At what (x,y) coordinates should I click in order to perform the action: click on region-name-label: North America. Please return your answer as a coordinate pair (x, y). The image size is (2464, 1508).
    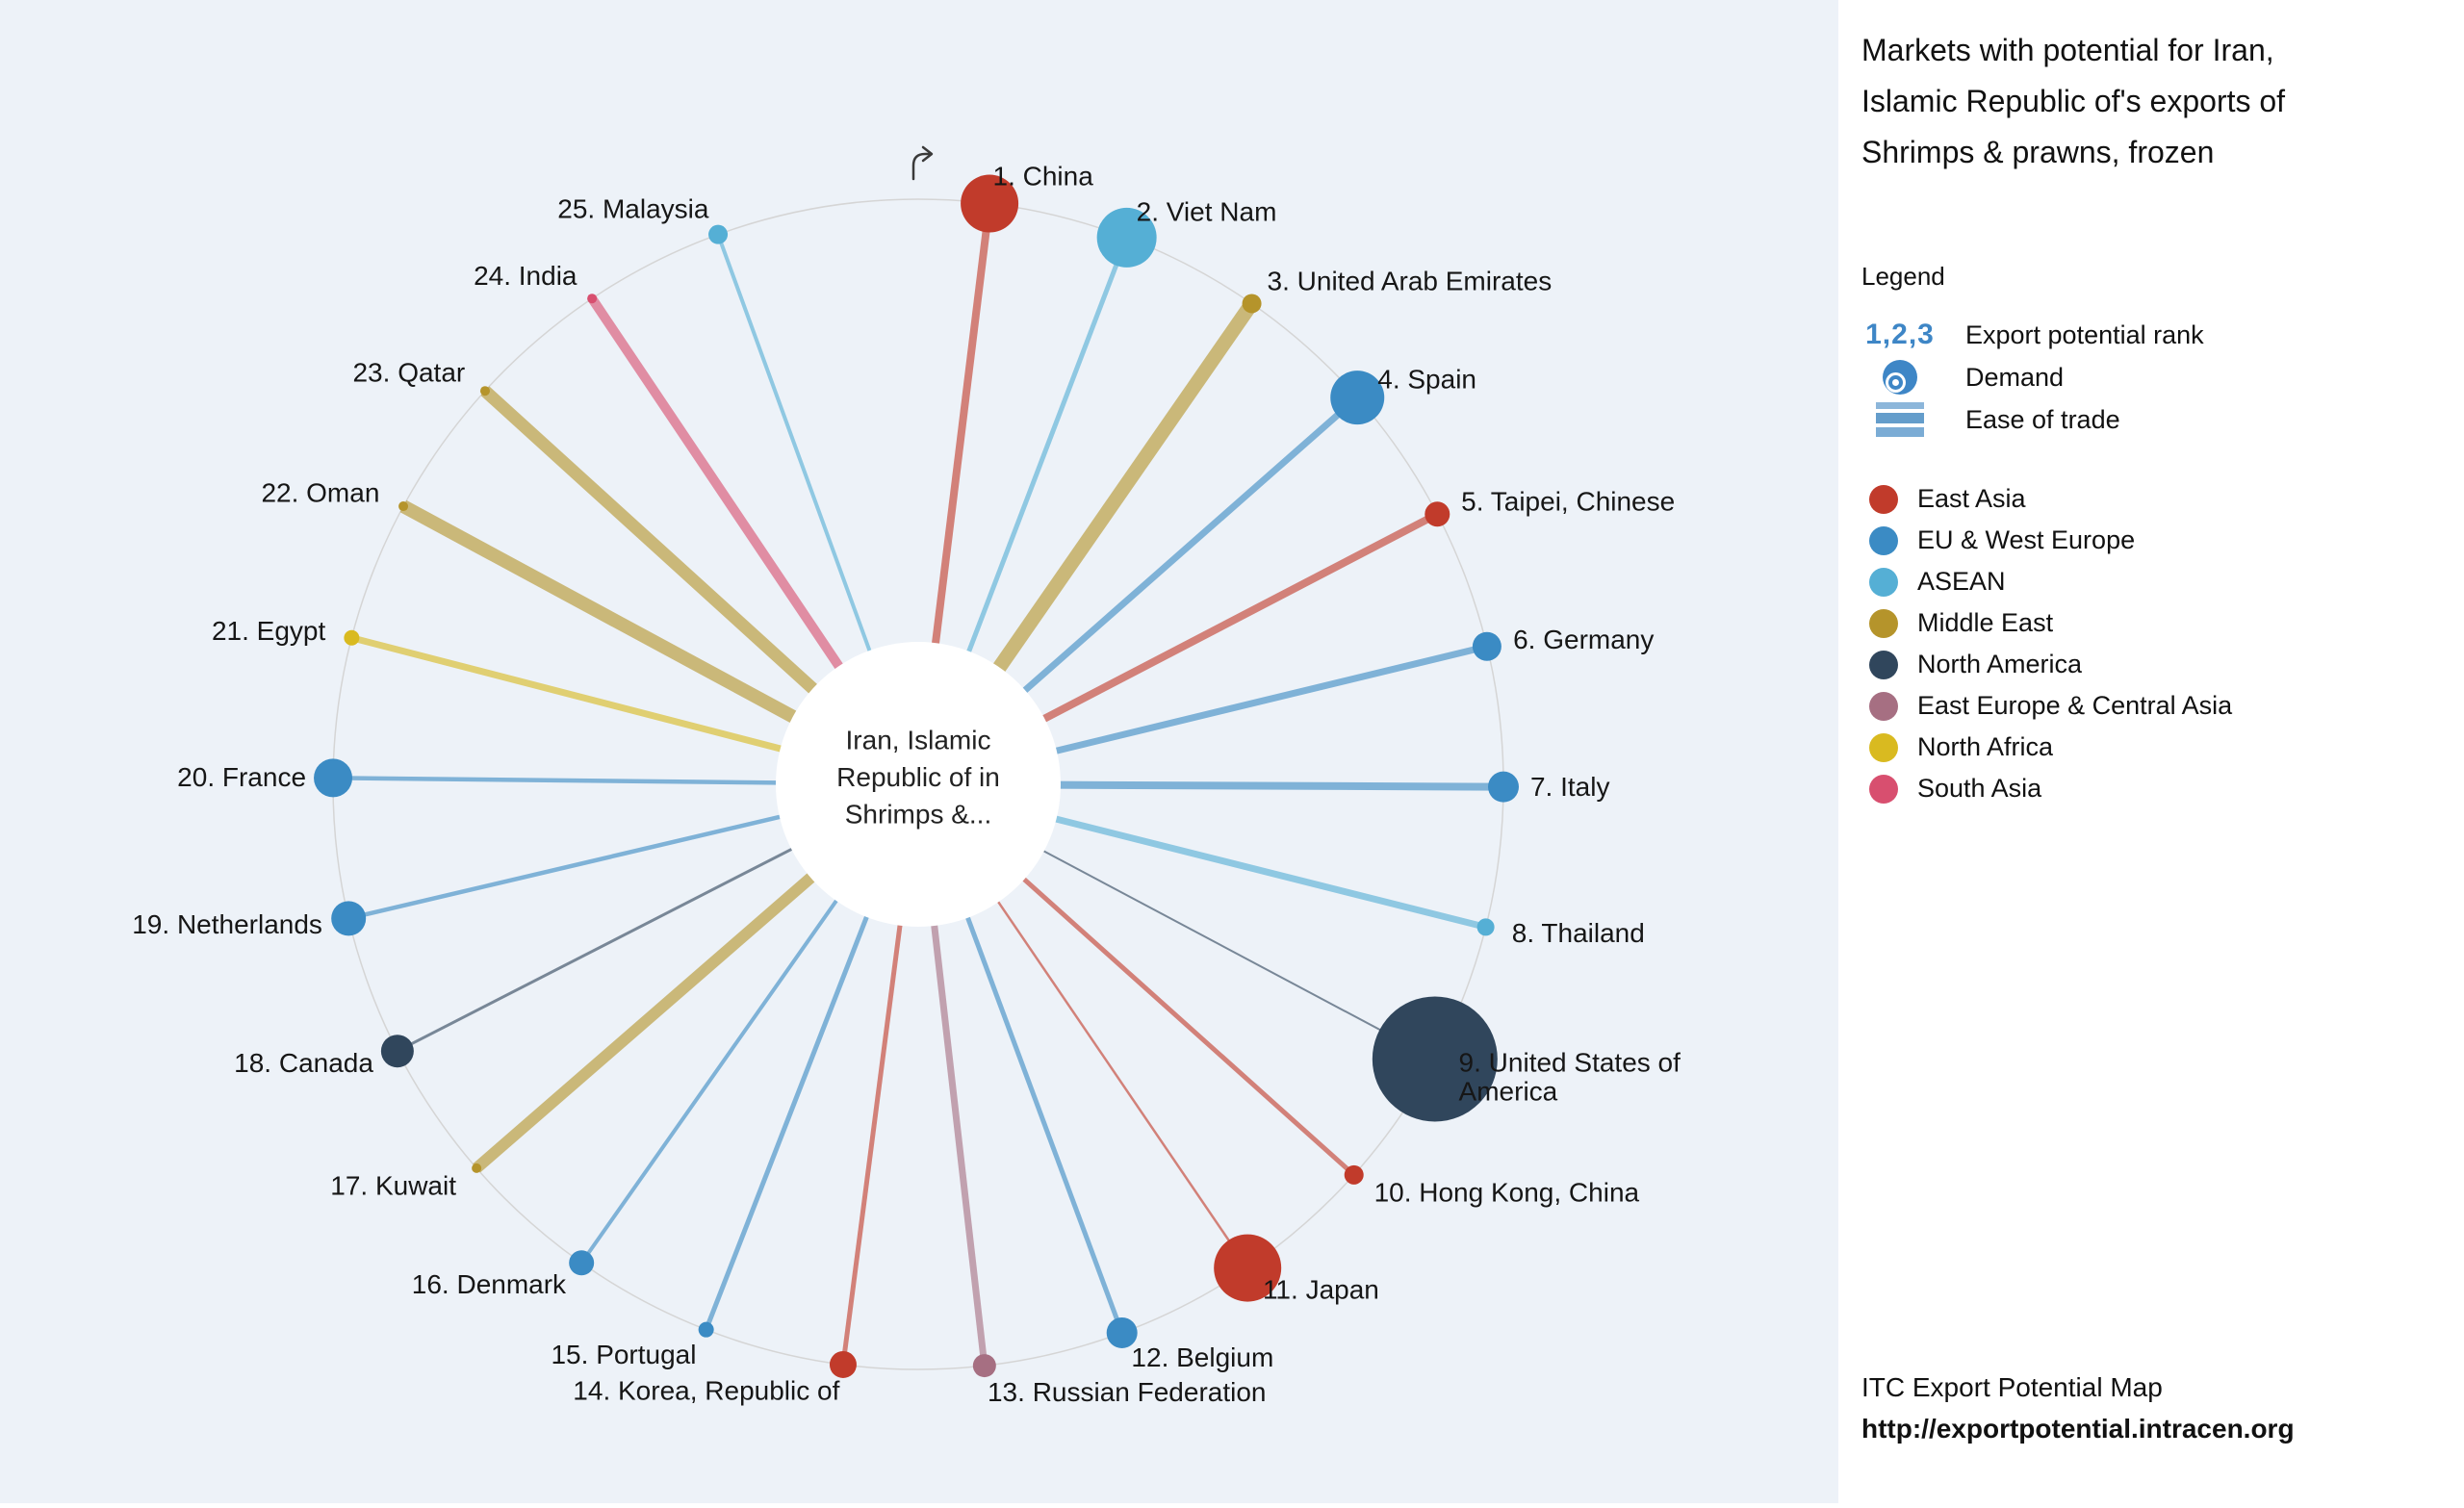
    Looking at the image, I should click on (2000, 664).